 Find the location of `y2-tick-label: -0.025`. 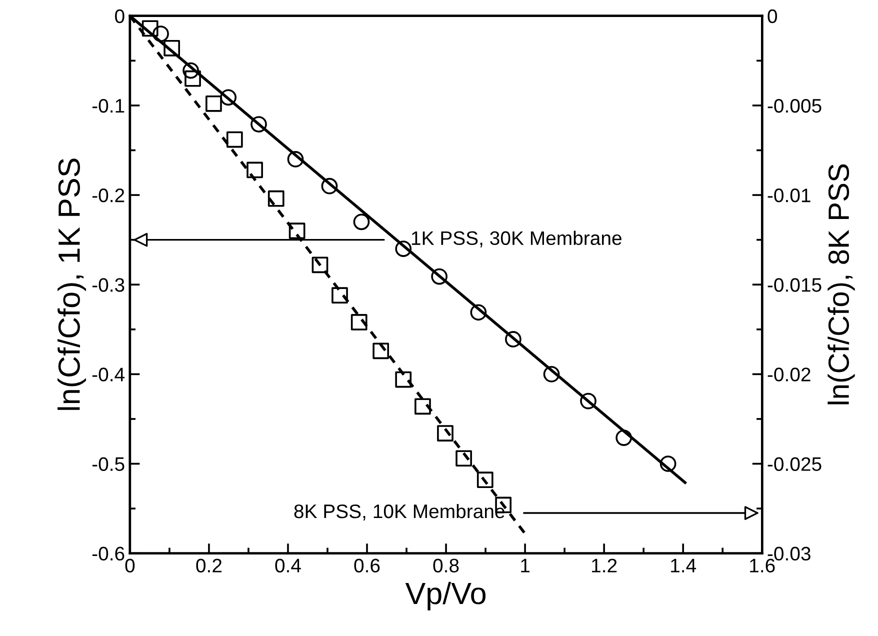

y2-tick-label: -0.025 is located at coordinates (795, 464).